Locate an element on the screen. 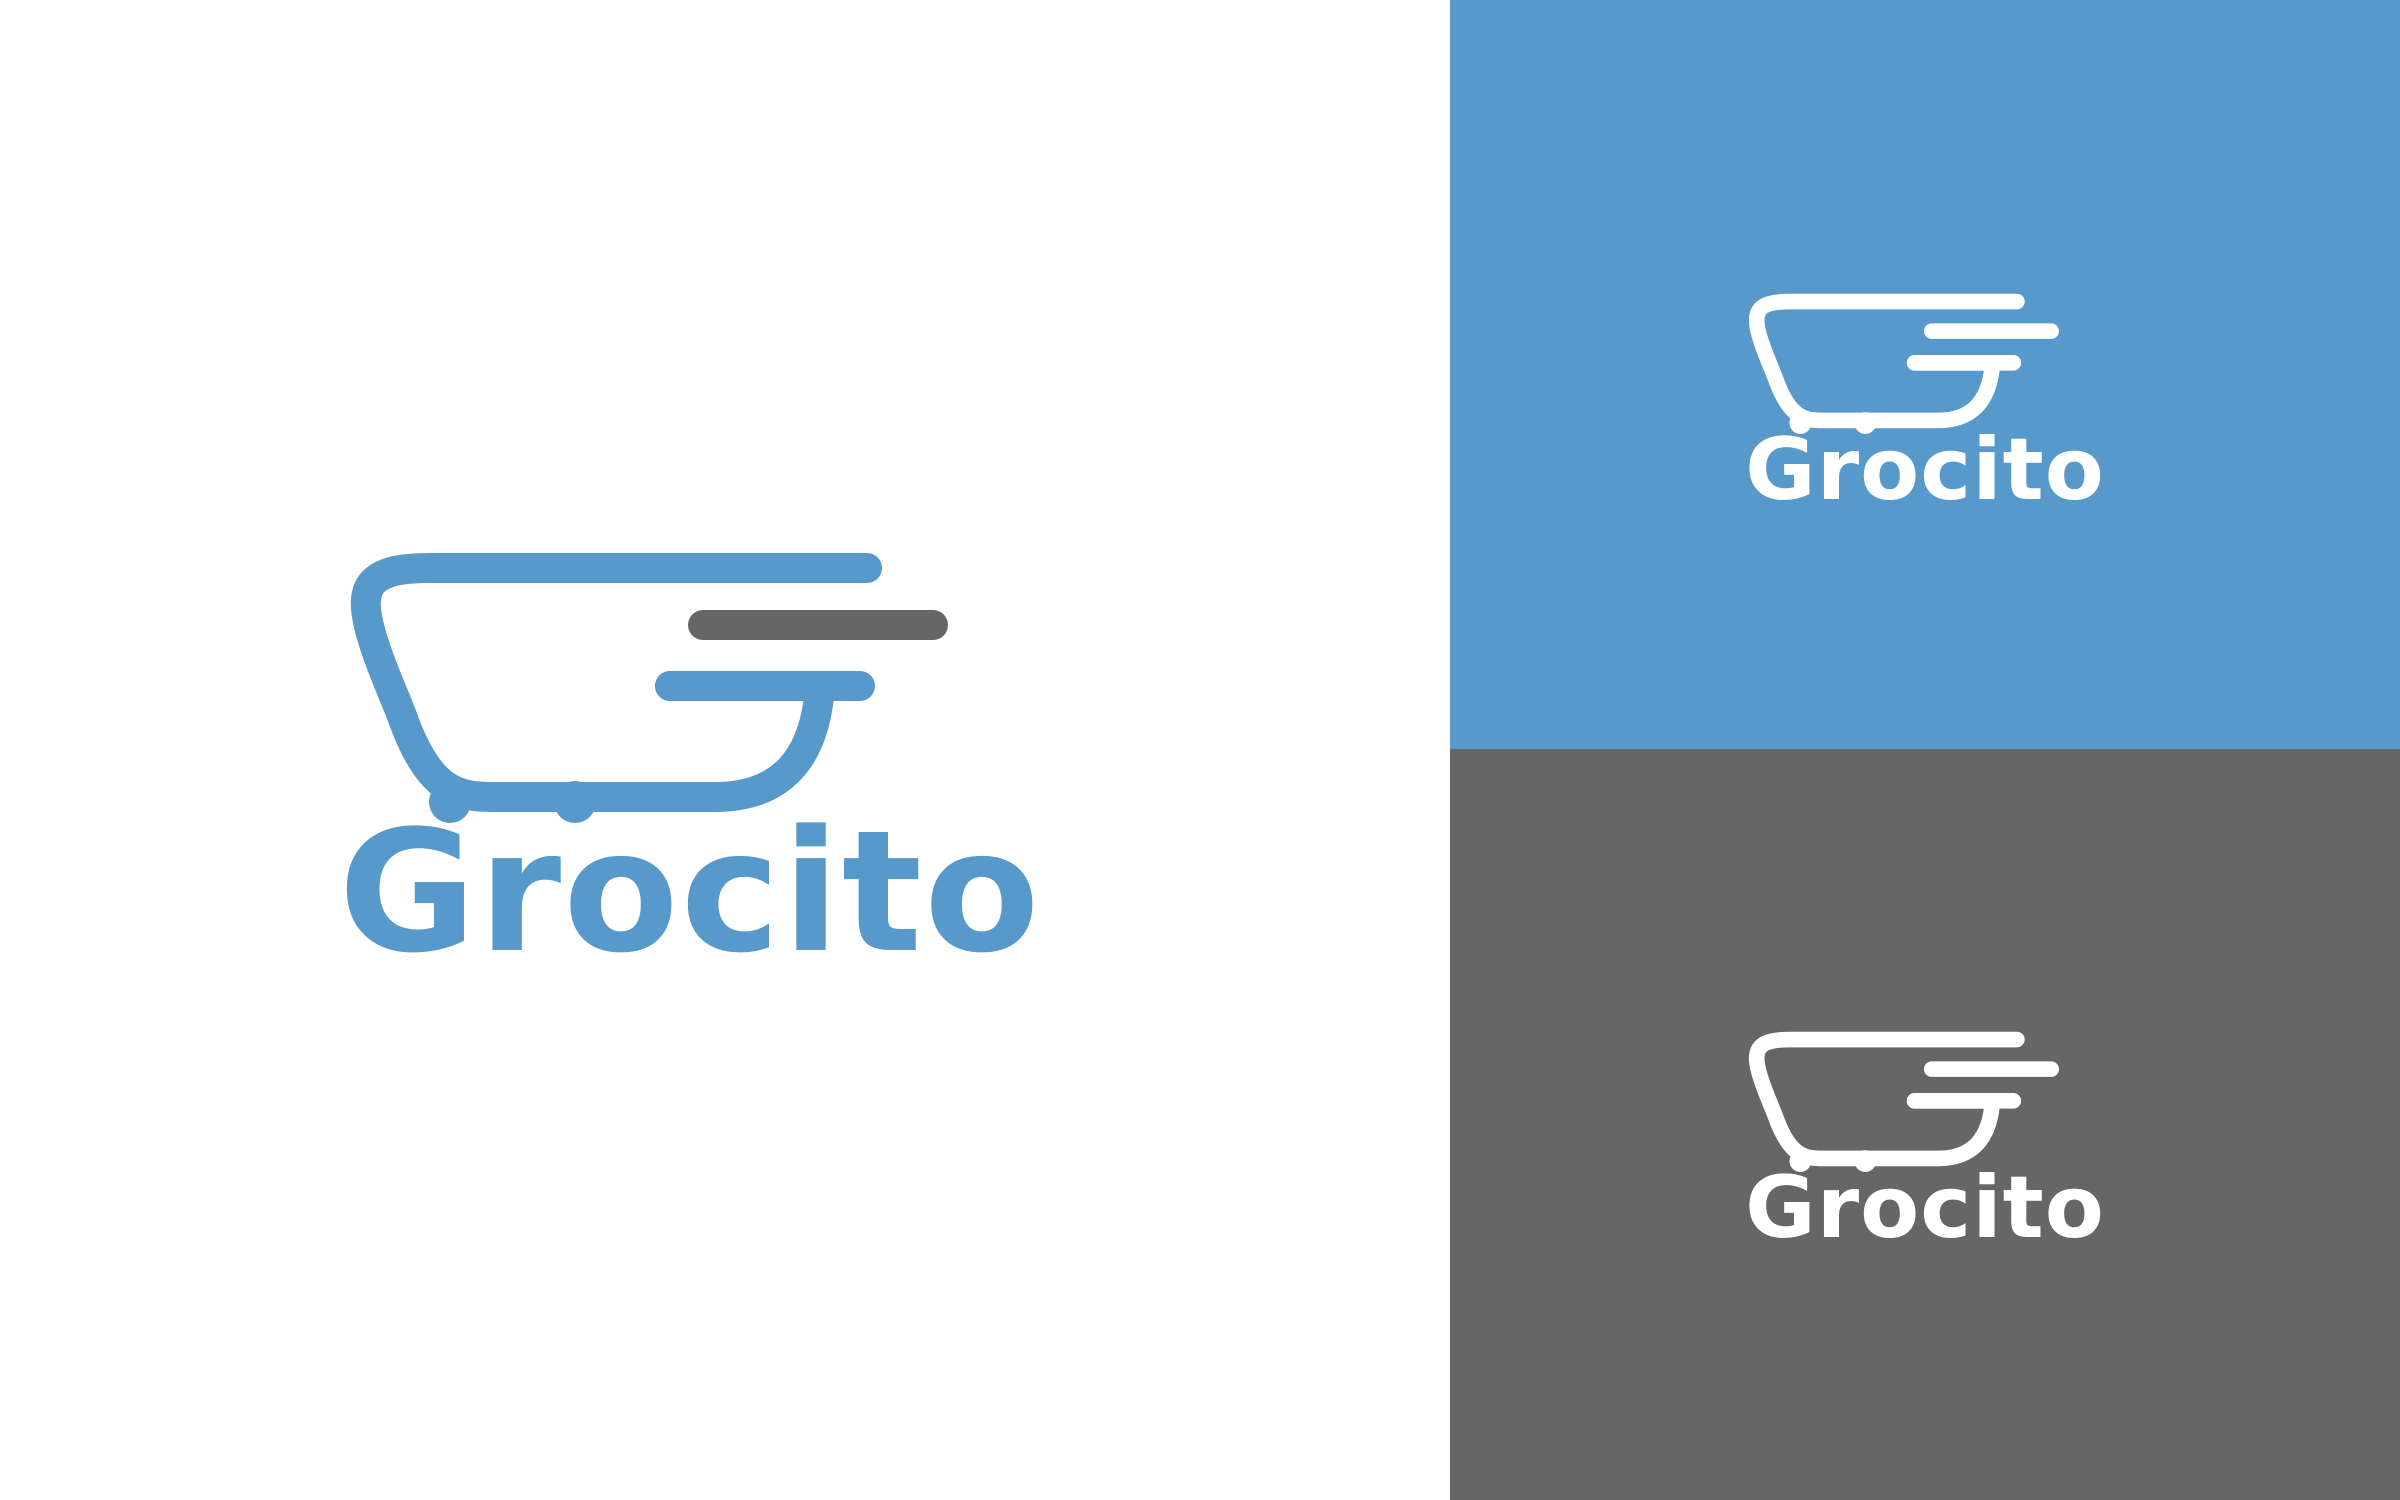 The height and width of the screenshot is (1500, 2400). white-background-panel: Grocito is located at coordinates (690, 765).